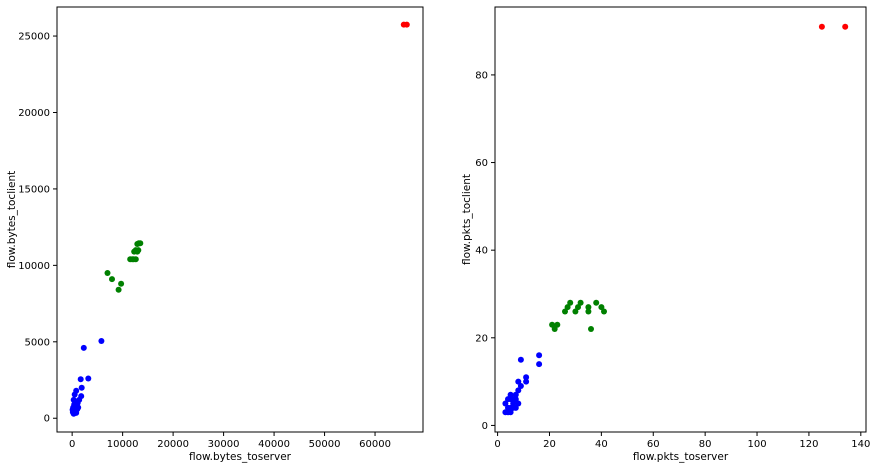  Describe the element at coordinates (467, 219) in the screenshot. I see `y-axis-label: flow.pkts_toclient` at that location.